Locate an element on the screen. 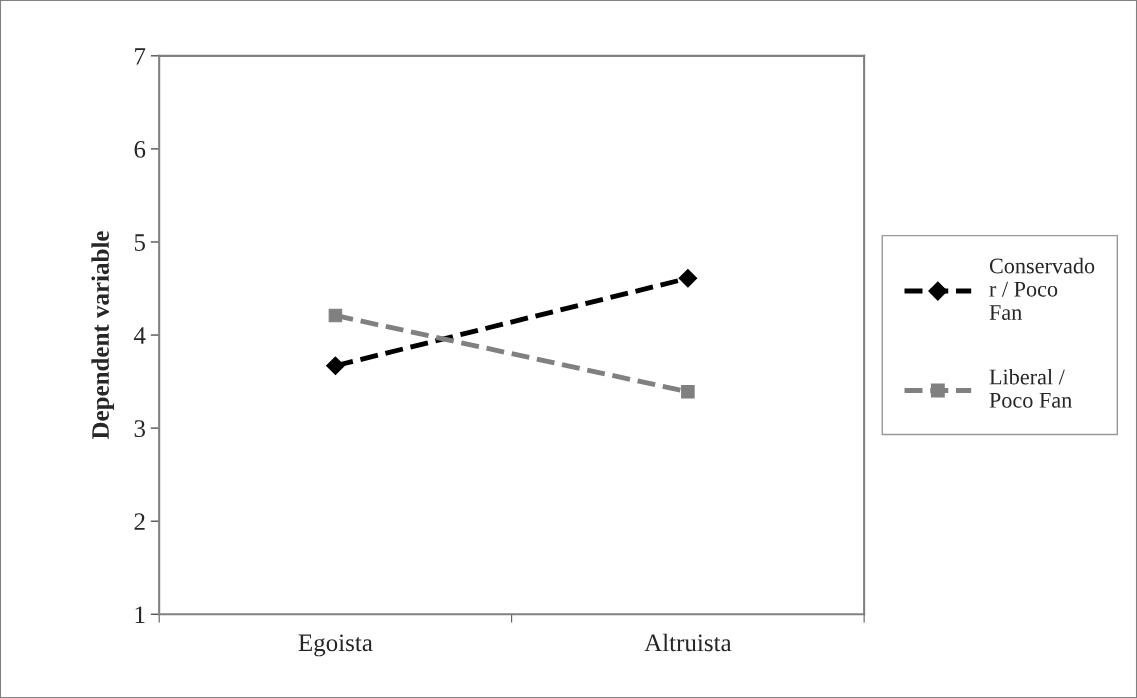  legend-label: Liberal / Poco Fan is located at coordinates (1030, 388).